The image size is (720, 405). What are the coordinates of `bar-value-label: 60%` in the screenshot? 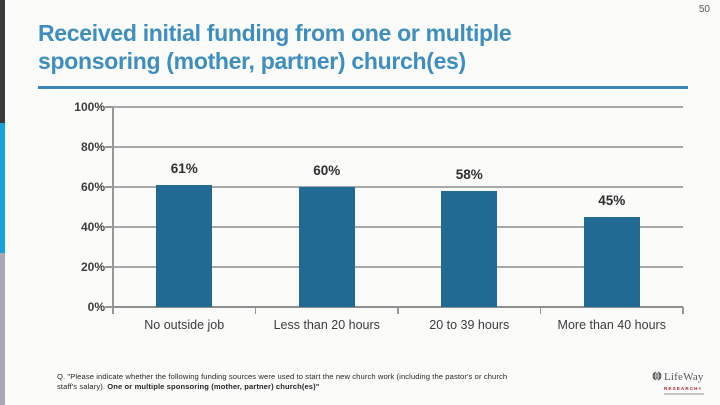 It's located at (327, 170).